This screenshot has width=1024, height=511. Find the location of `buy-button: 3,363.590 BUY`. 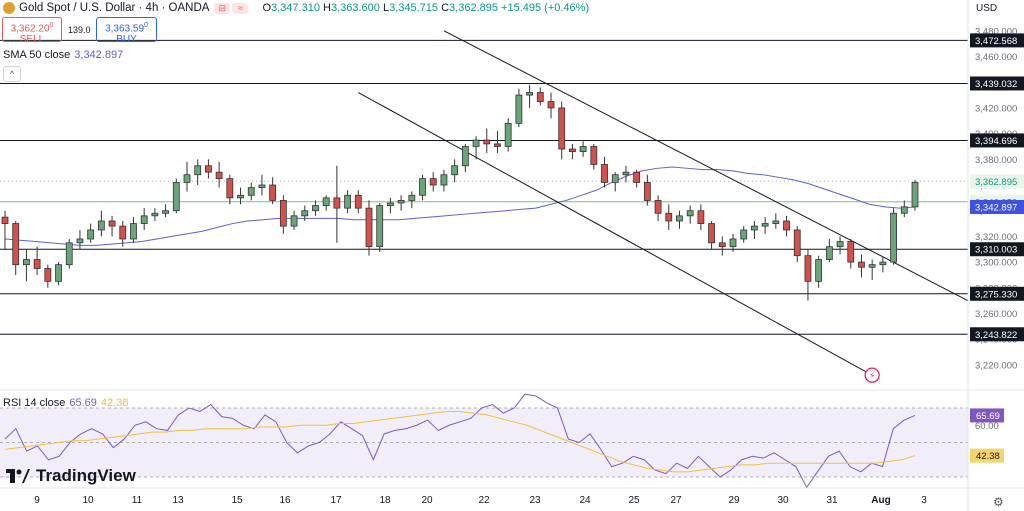

buy-button: 3,363.590 BUY is located at coordinates (126, 31).